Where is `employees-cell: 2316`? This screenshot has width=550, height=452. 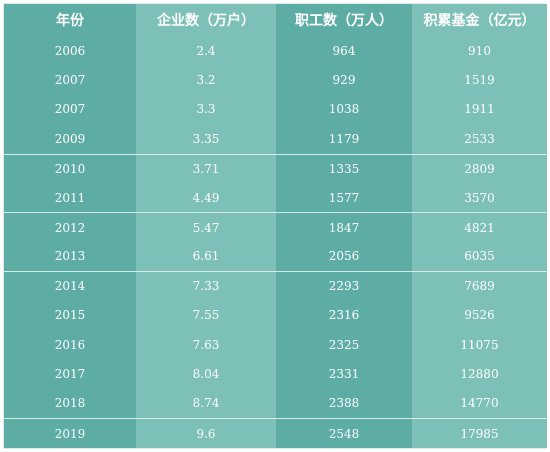 employees-cell: 2316 is located at coordinates (344, 315).